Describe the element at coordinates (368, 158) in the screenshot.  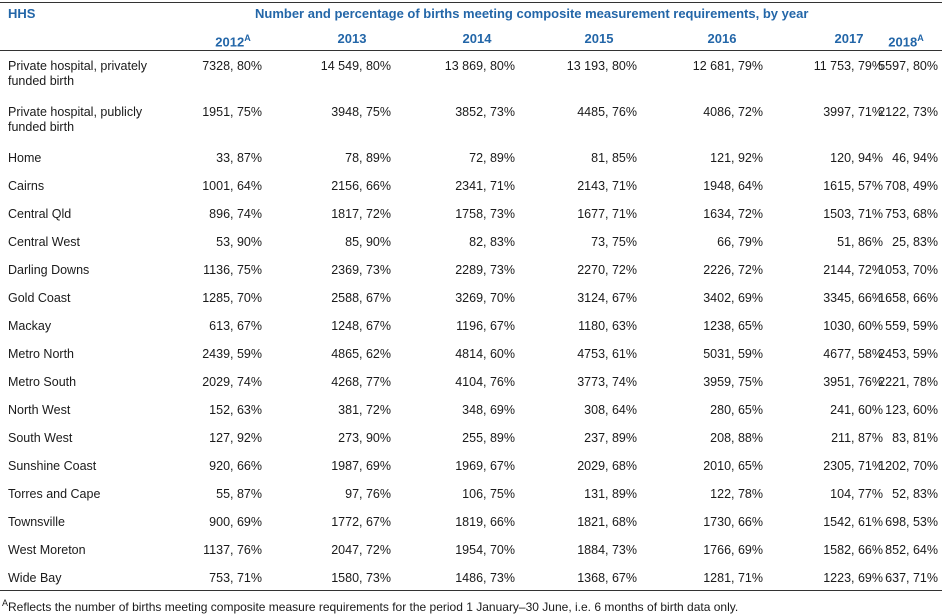
I see `cell: 78, 89%` at that location.